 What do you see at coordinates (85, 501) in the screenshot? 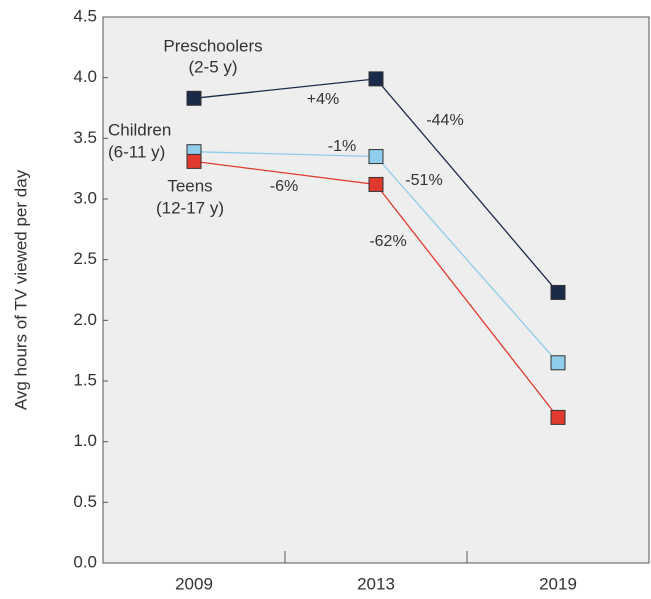
I see `y-tick-label: 0.5` at bounding box center [85, 501].